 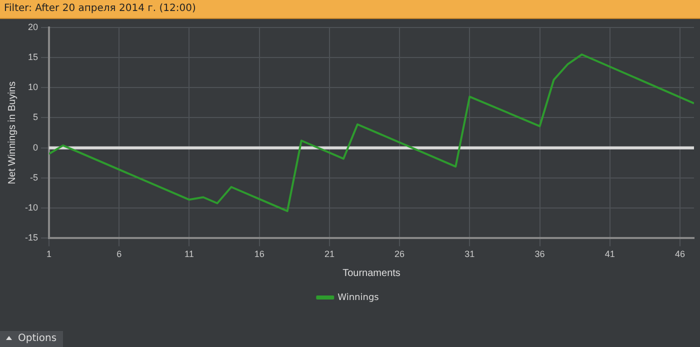 I want to click on y-tick-label: 20, so click(x=33, y=27).